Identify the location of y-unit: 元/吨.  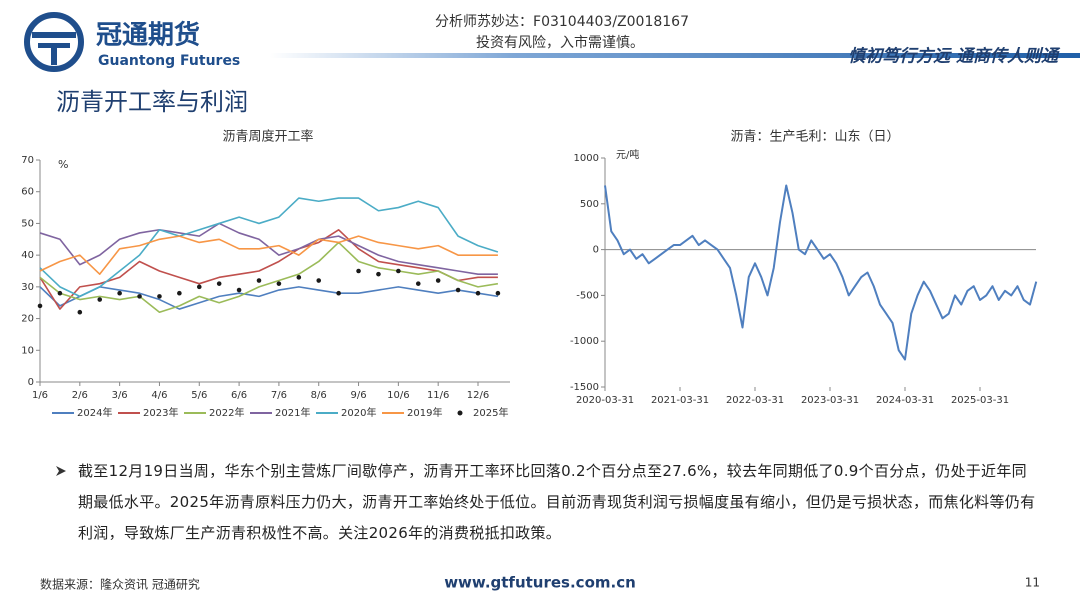
(627, 154).